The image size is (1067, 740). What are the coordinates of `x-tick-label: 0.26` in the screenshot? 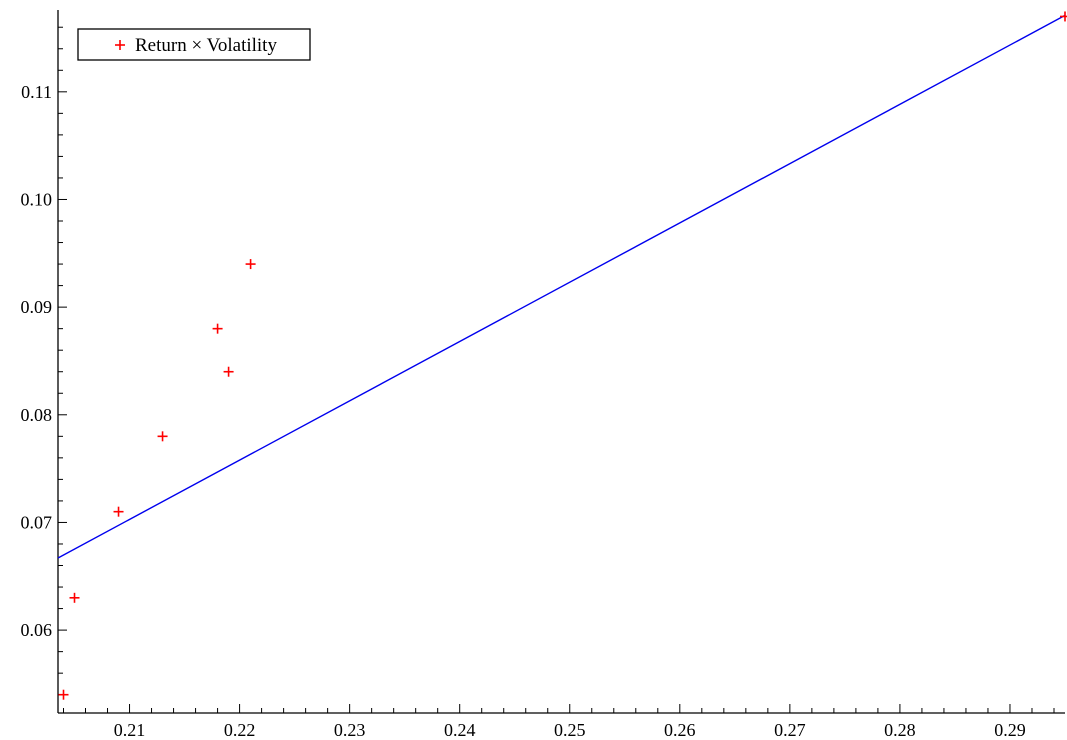 It's located at (680, 730).